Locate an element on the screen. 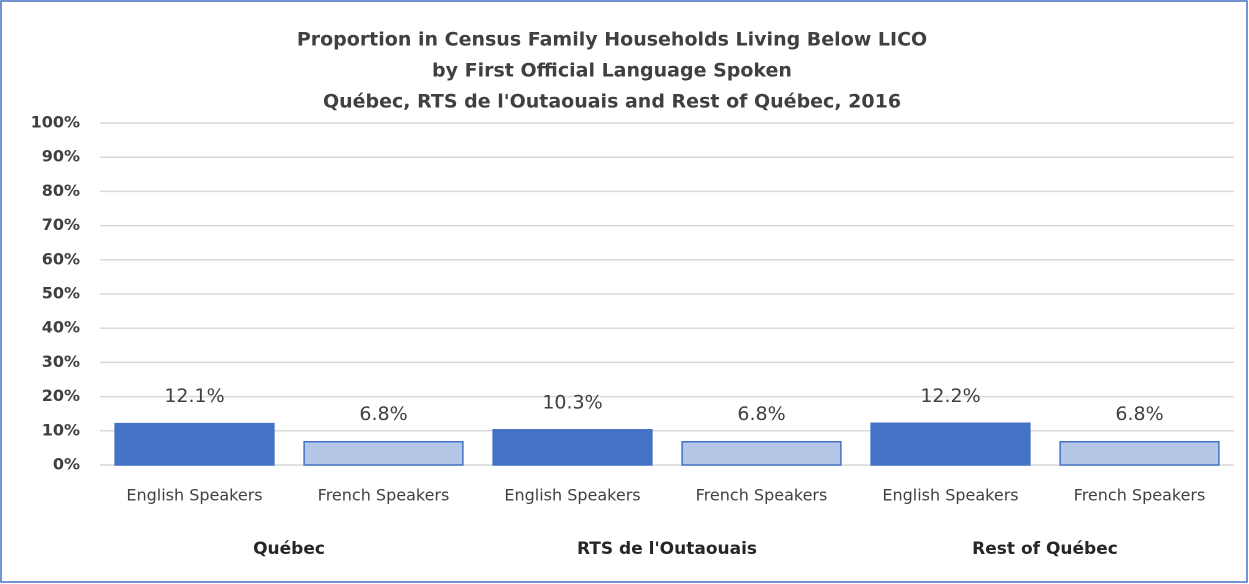 The width and height of the screenshot is (1249, 584). y-tick-label: 70% is located at coordinates (61, 224).